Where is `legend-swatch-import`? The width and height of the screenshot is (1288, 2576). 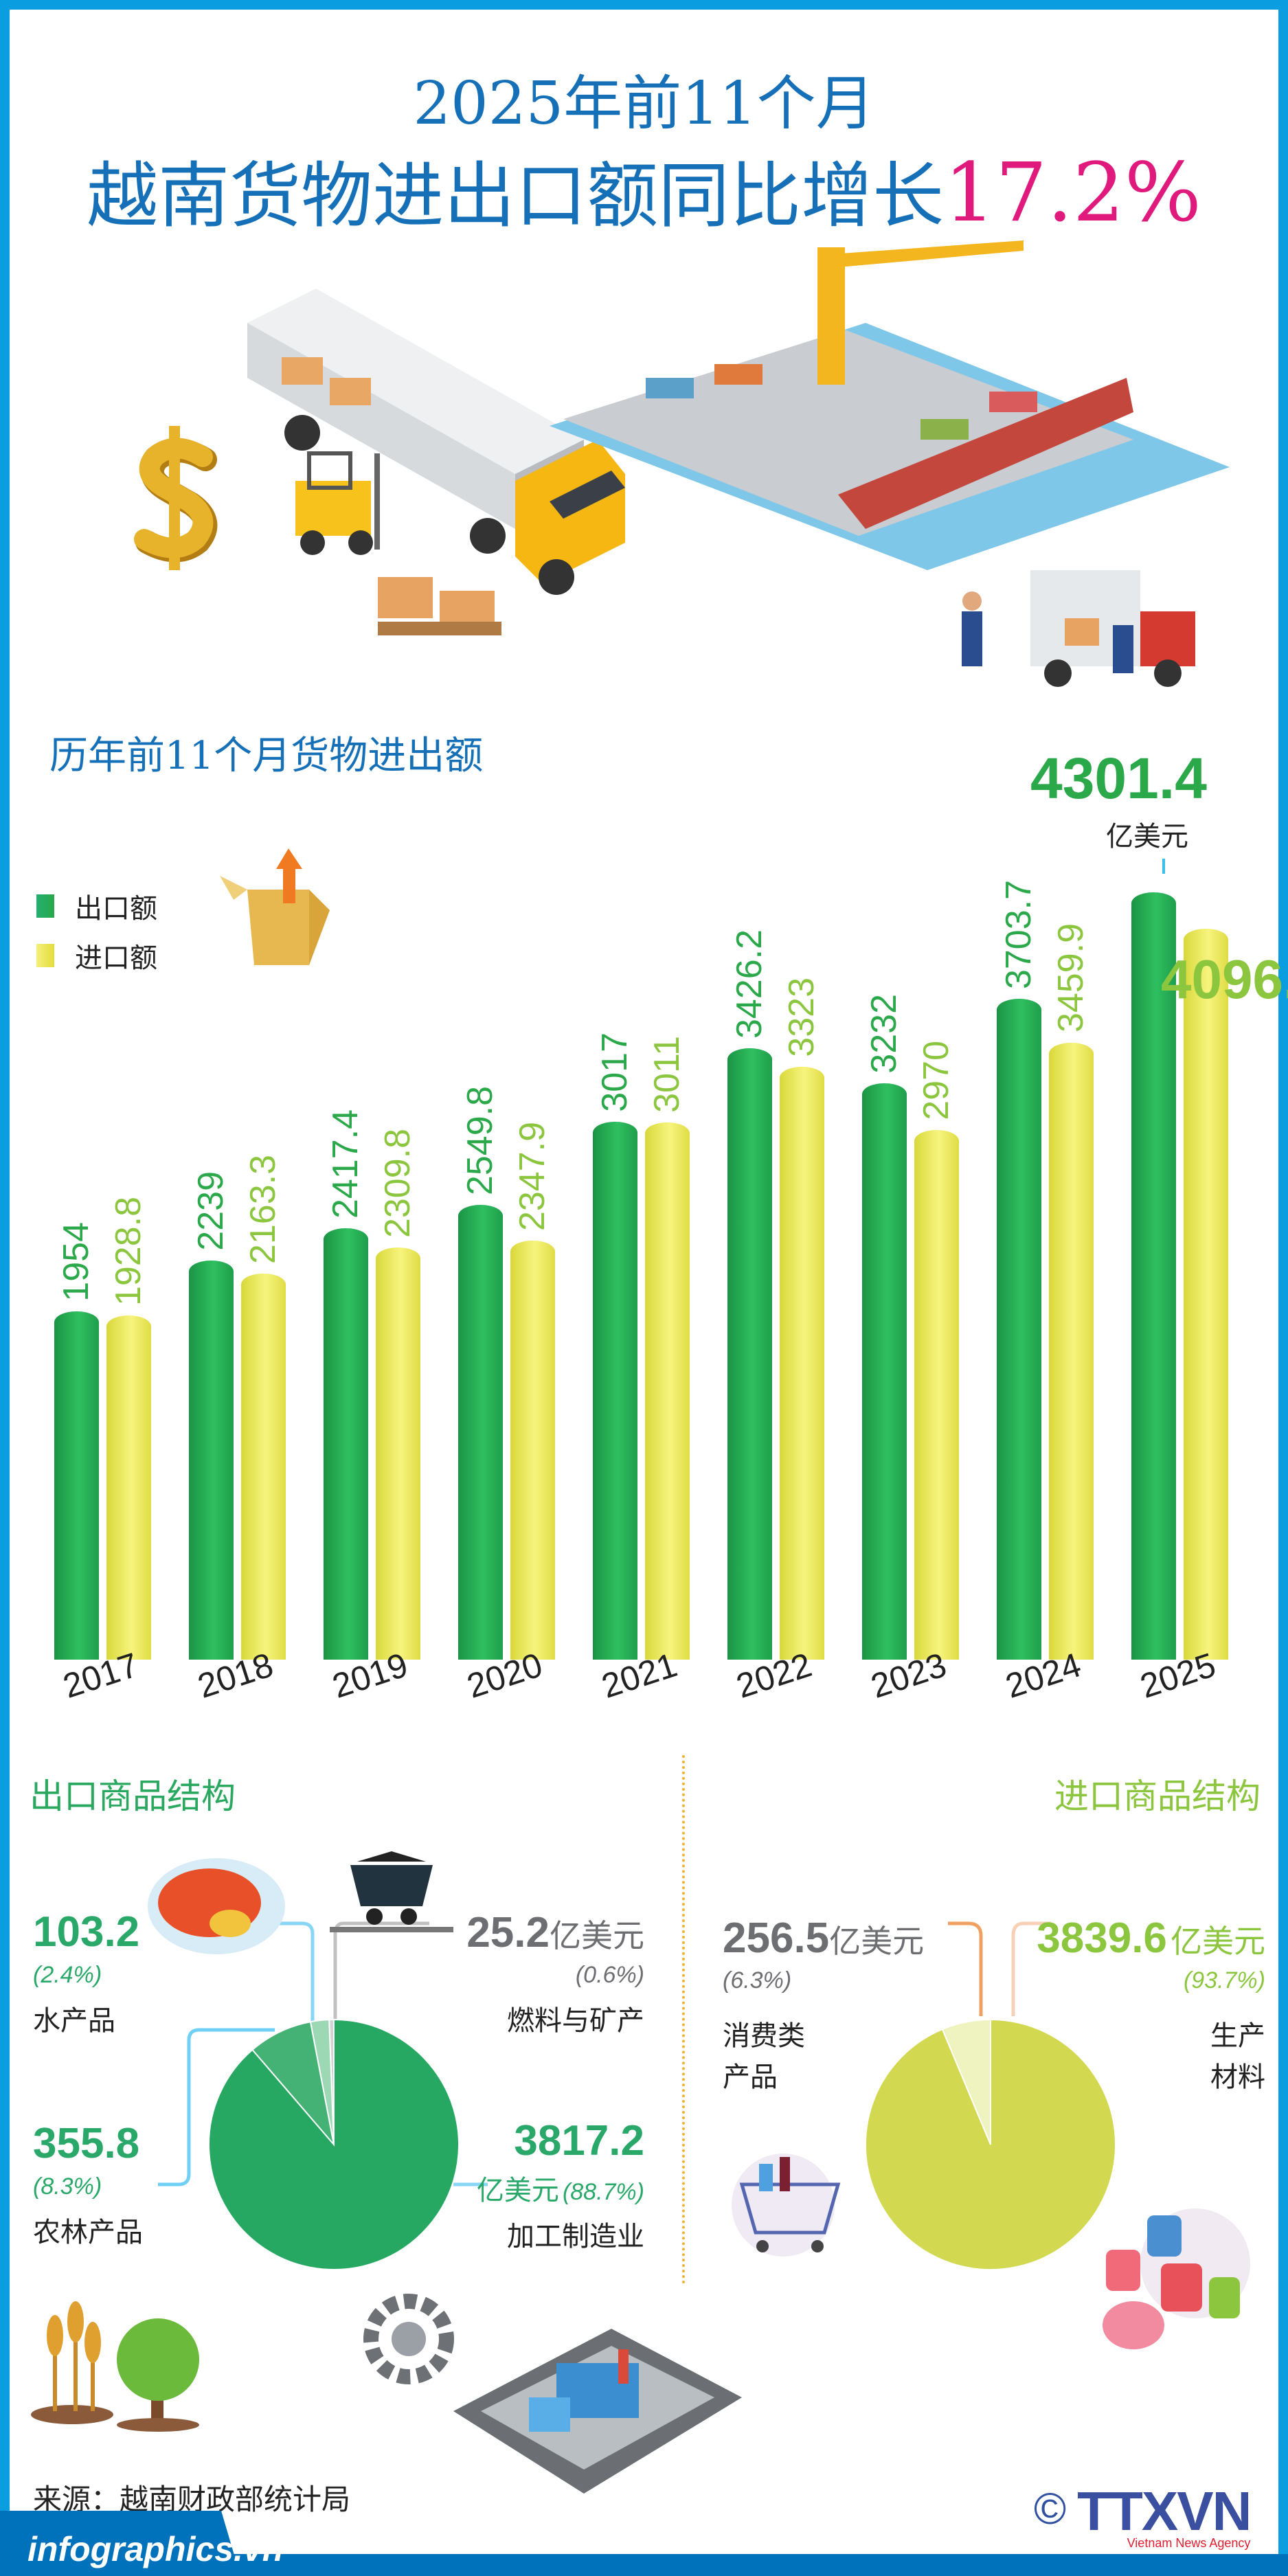
legend-swatch-import is located at coordinates (45, 955).